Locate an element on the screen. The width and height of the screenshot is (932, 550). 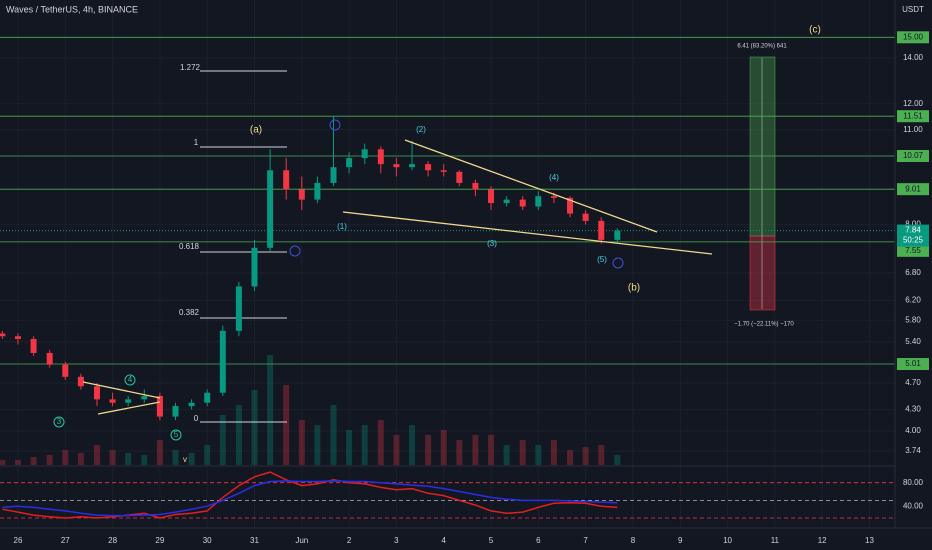
y-tick-label: 8.00 is located at coordinates (913, 224).